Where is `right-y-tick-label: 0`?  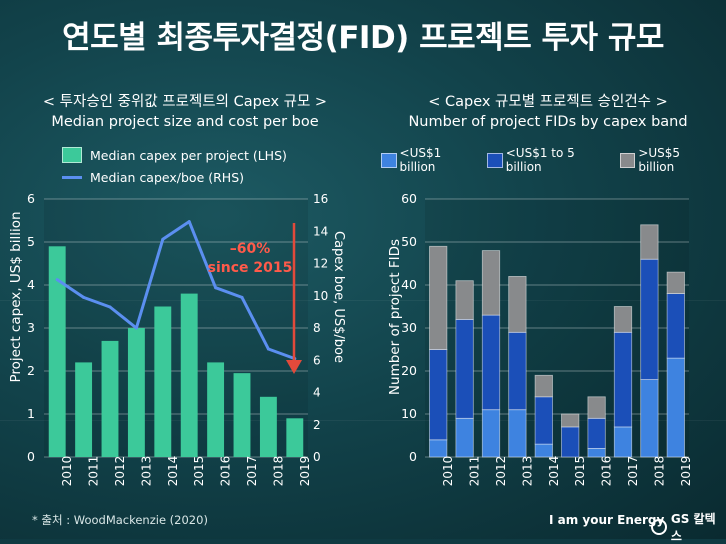 right-y-tick-label: 0 is located at coordinates (413, 456).